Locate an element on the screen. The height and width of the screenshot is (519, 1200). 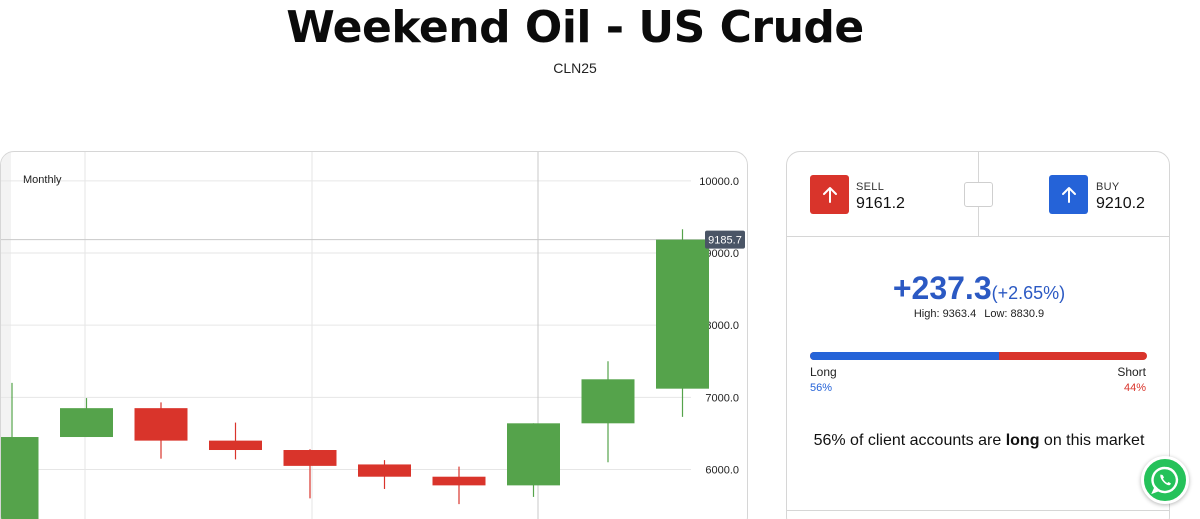
buy-button is located at coordinates (1068, 194).